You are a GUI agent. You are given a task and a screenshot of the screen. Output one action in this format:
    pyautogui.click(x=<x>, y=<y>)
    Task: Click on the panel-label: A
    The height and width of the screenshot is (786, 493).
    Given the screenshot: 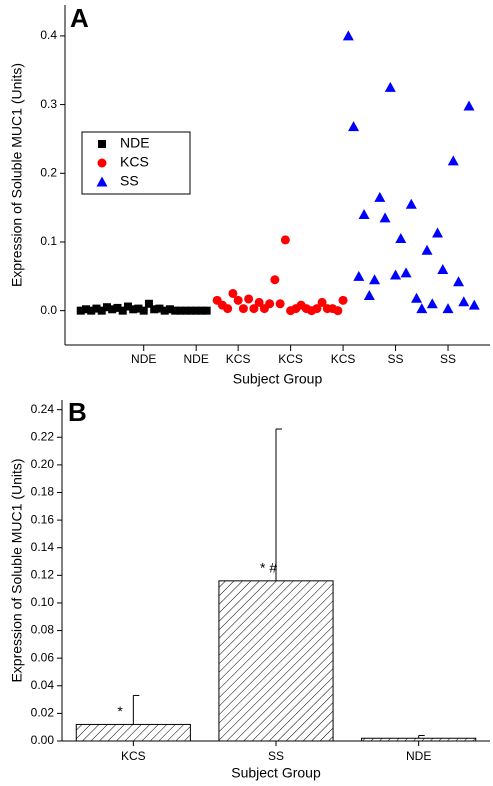 What is the action you would take?
    pyautogui.click(x=79, y=18)
    